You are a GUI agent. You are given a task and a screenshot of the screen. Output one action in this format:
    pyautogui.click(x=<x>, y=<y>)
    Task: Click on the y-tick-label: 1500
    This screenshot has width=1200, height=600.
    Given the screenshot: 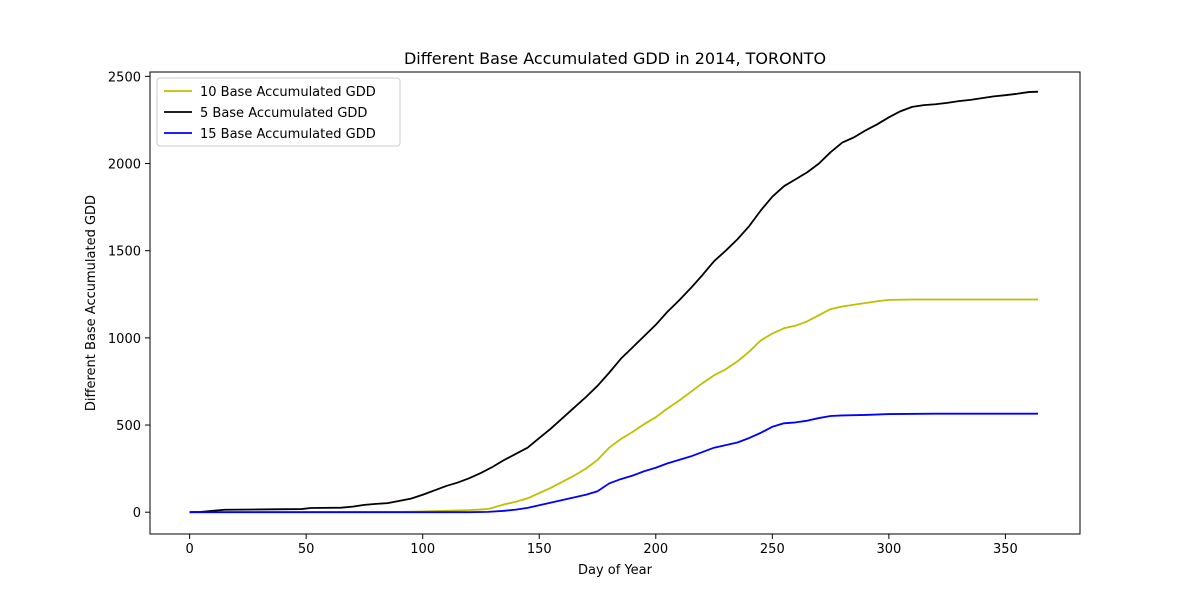 What is the action you would take?
    pyautogui.click(x=124, y=252)
    